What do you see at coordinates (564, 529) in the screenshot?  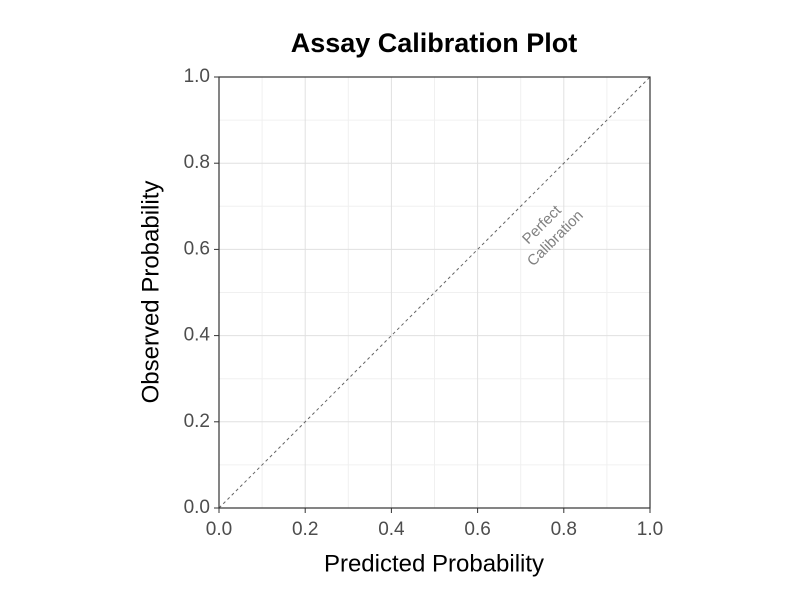 I see `x-tick-label: 0.8` at bounding box center [564, 529].